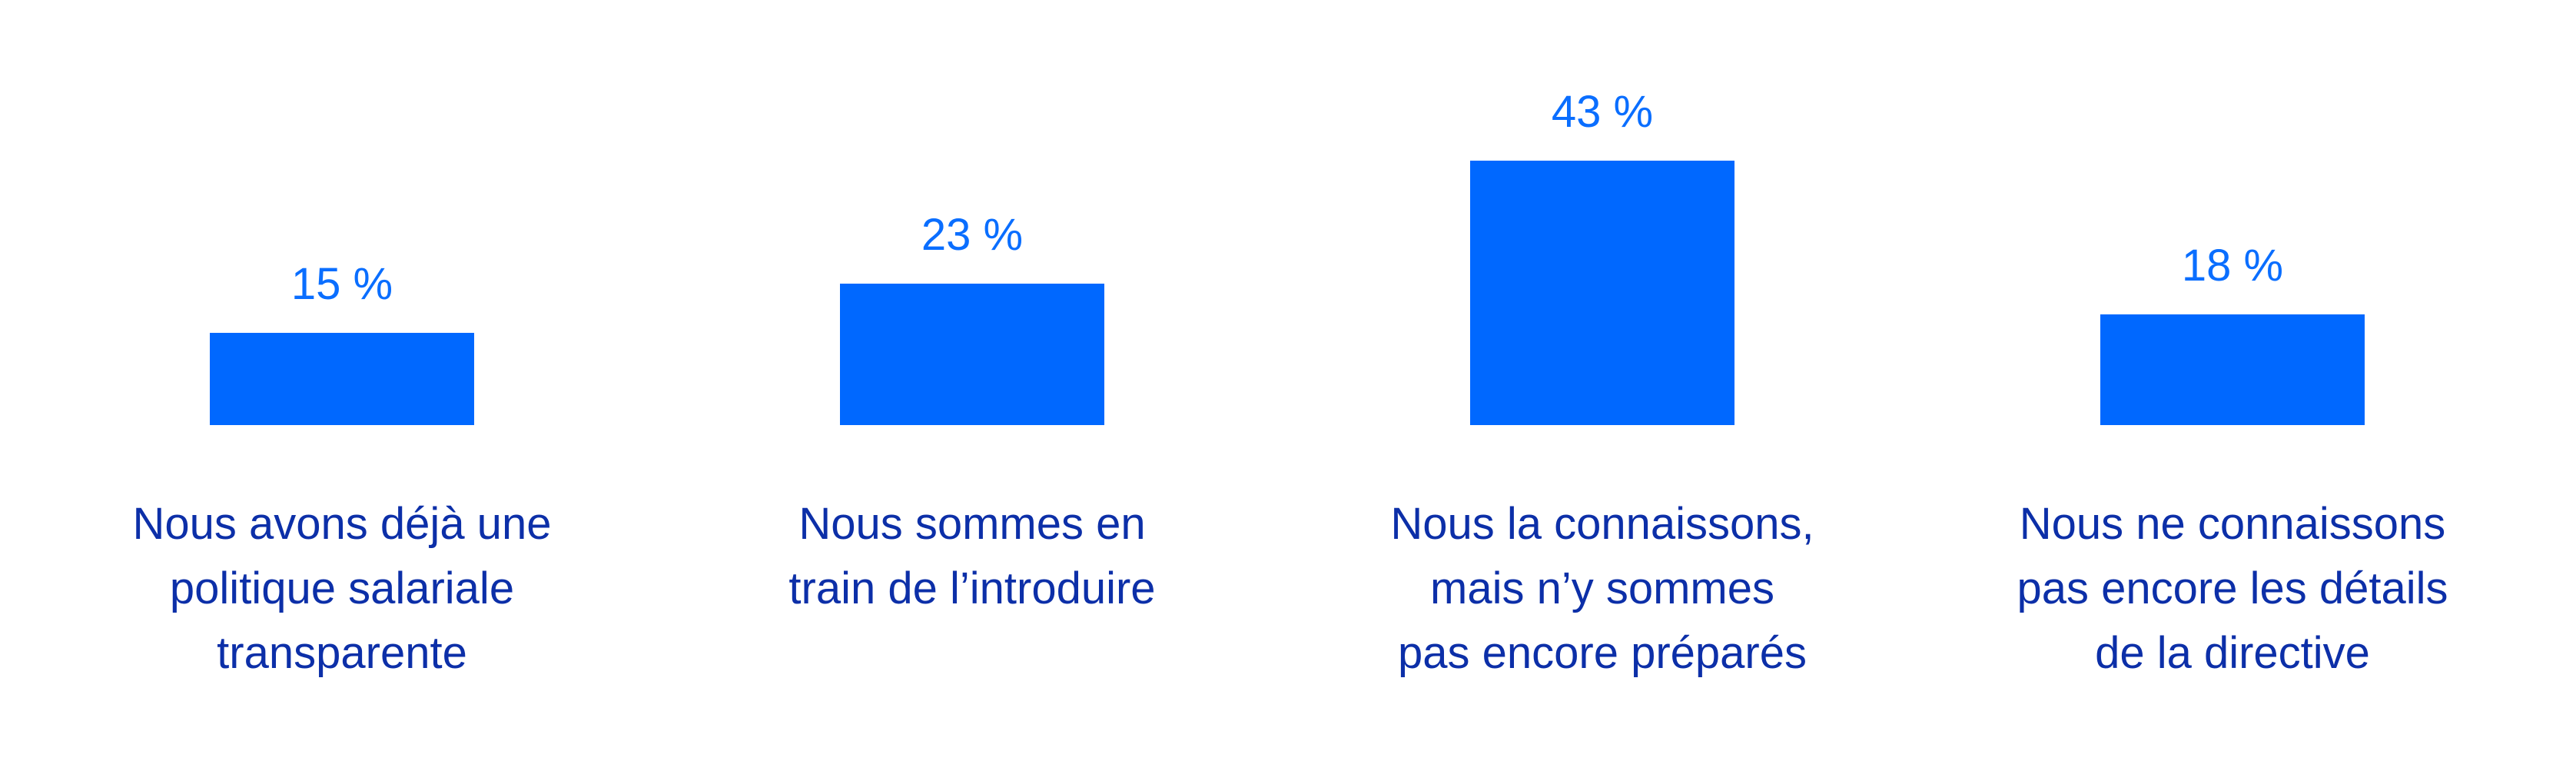 This screenshot has height=771, width=2576. What do you see at coordinates (972, 235) in the screenshot?
I see `value-label-2: 23 %` at bounding box center [972, 235].